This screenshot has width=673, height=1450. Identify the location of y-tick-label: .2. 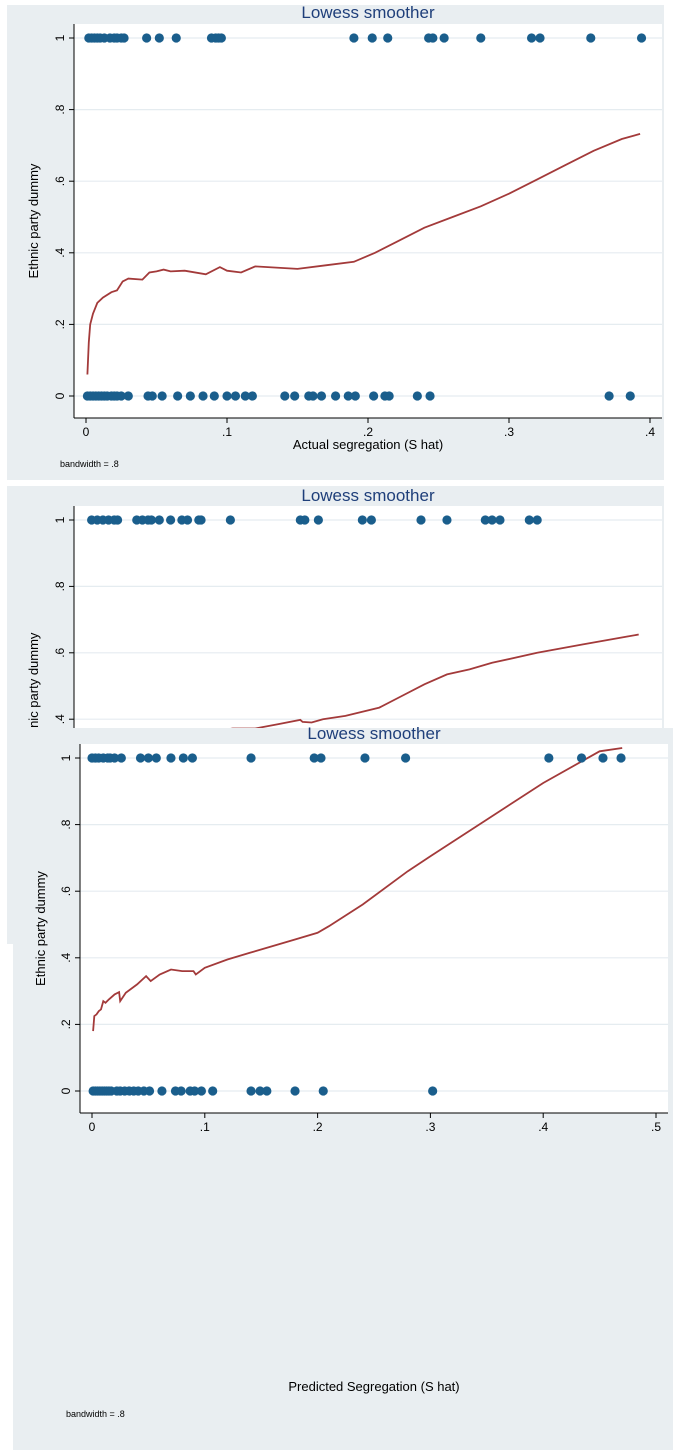
(66, 1024).